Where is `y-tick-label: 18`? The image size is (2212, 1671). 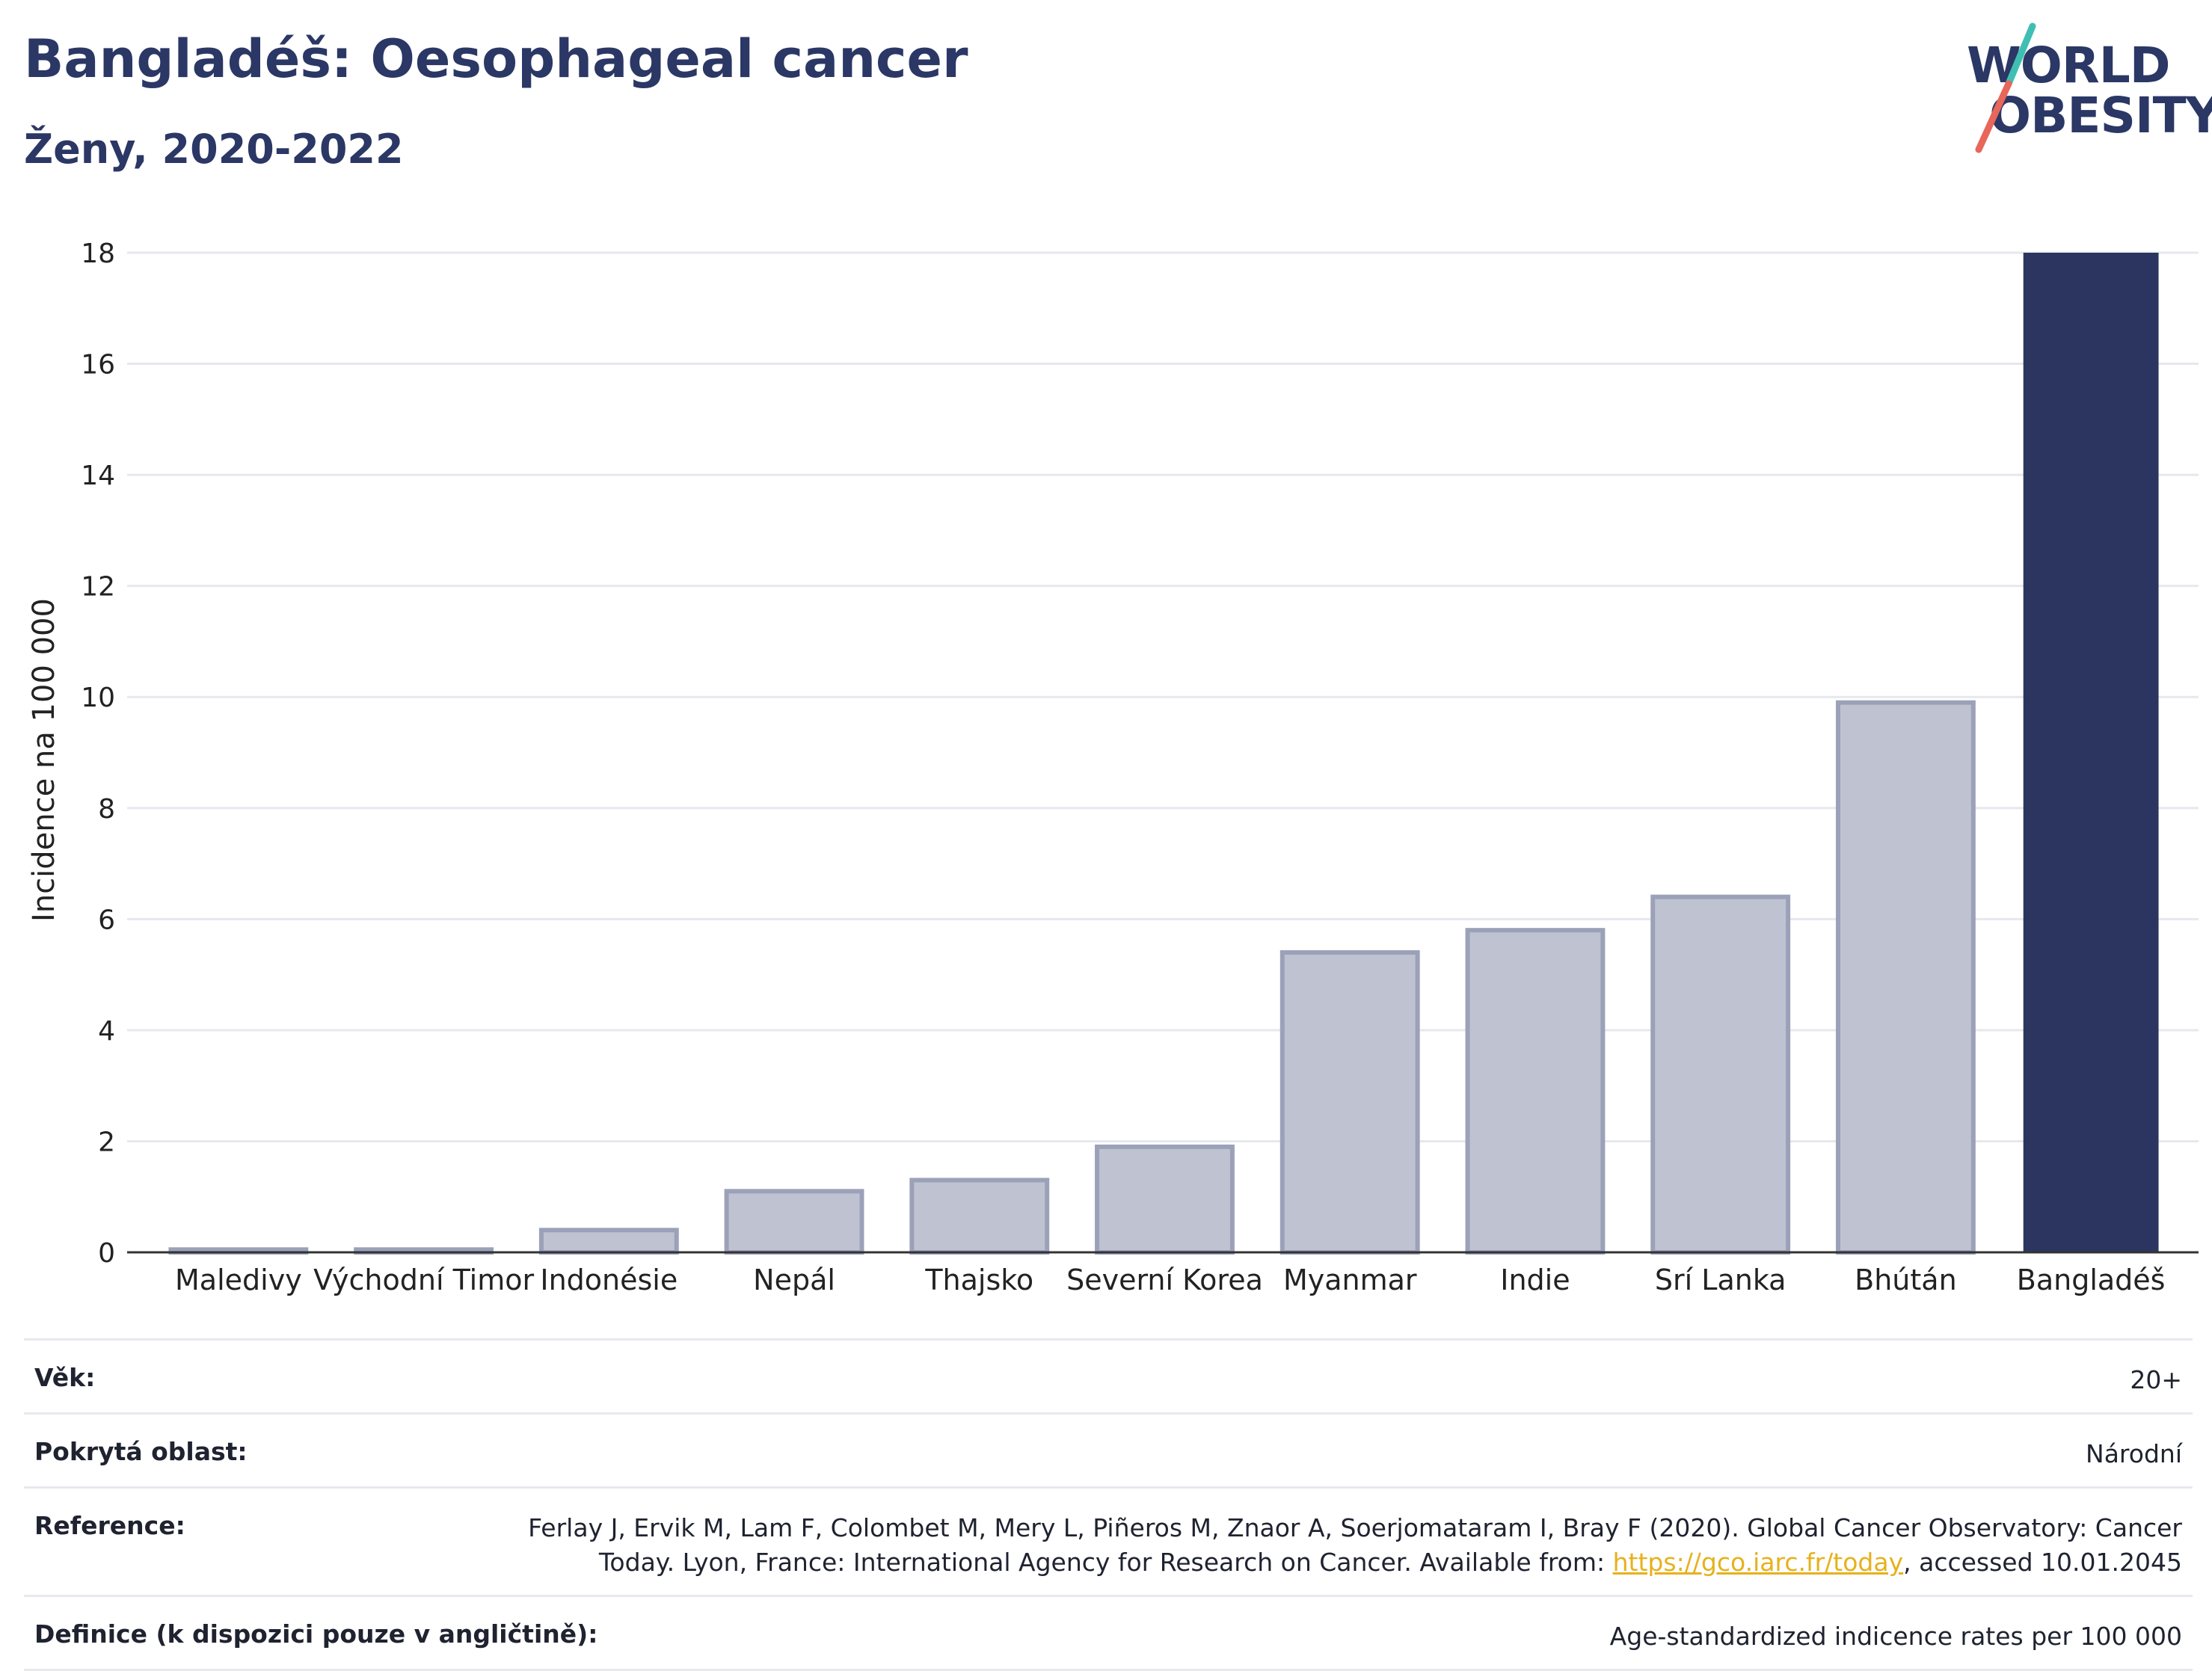 y-tick-label: 18 is located at coordinates (98, 254).